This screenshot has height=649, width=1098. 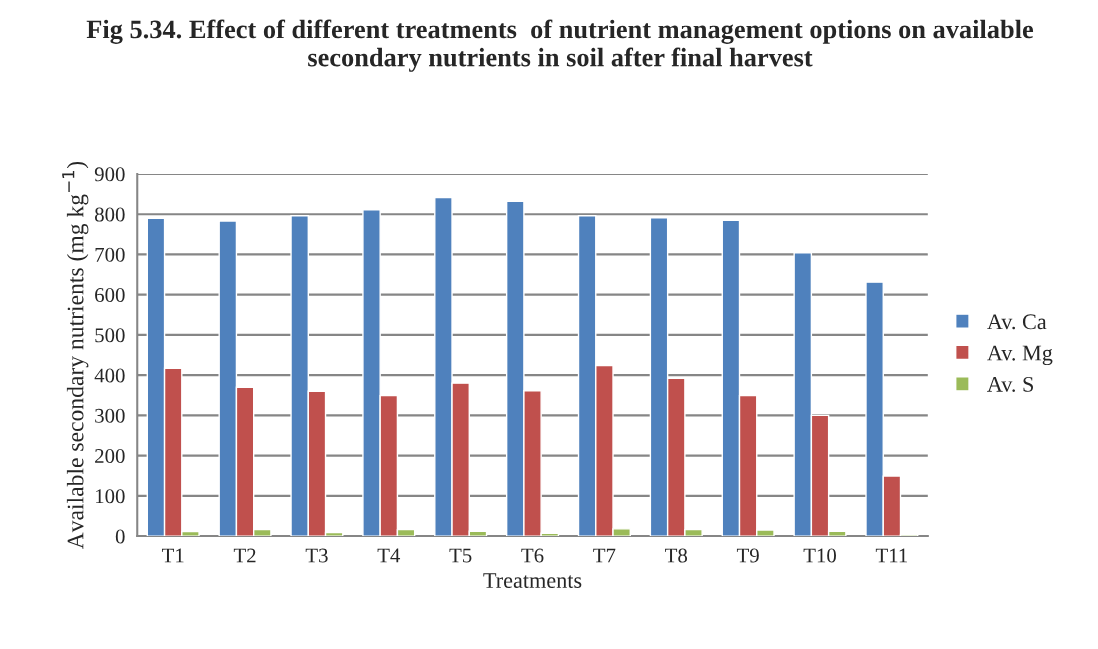 What do you see at coordinates (747, 555) in the screenshot?
I see `x-tick-label: T9` at bounding box center [747, 555].